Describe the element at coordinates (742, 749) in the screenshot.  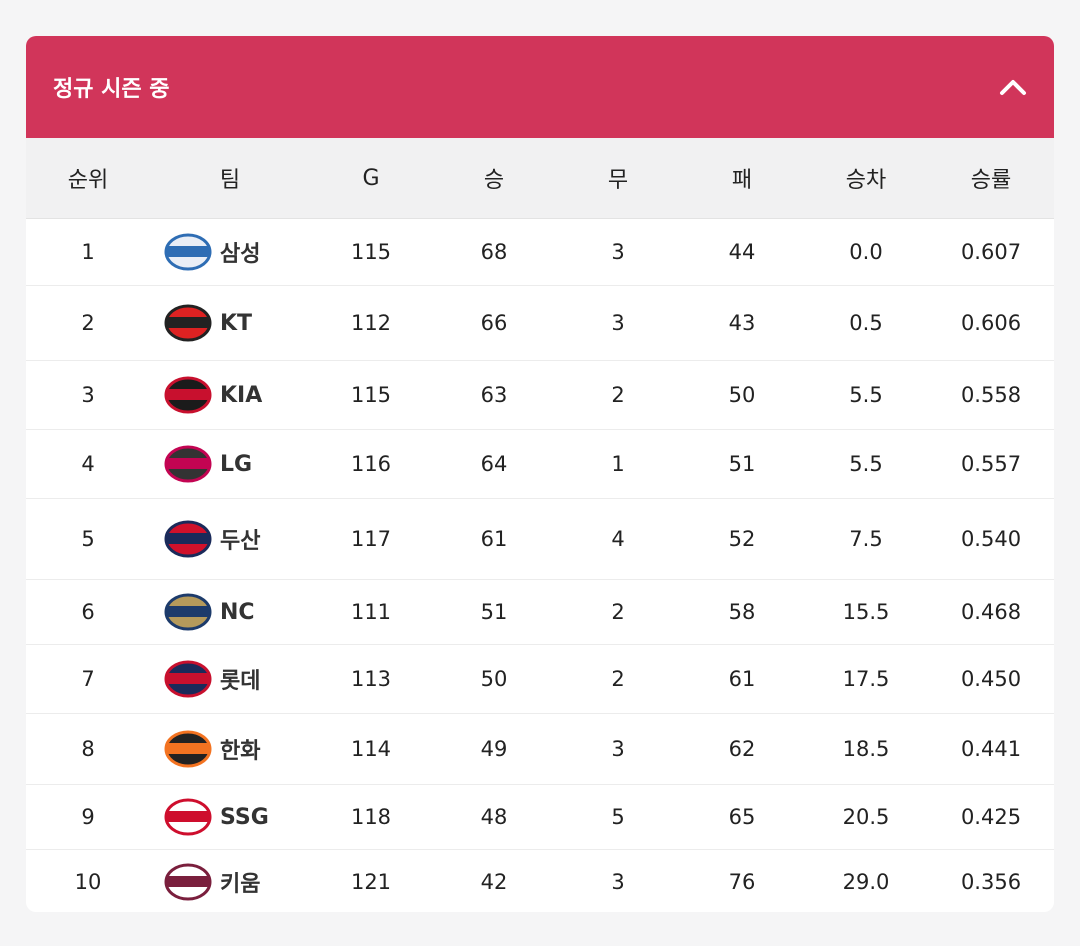
I see `table-cell: 62` at that location.